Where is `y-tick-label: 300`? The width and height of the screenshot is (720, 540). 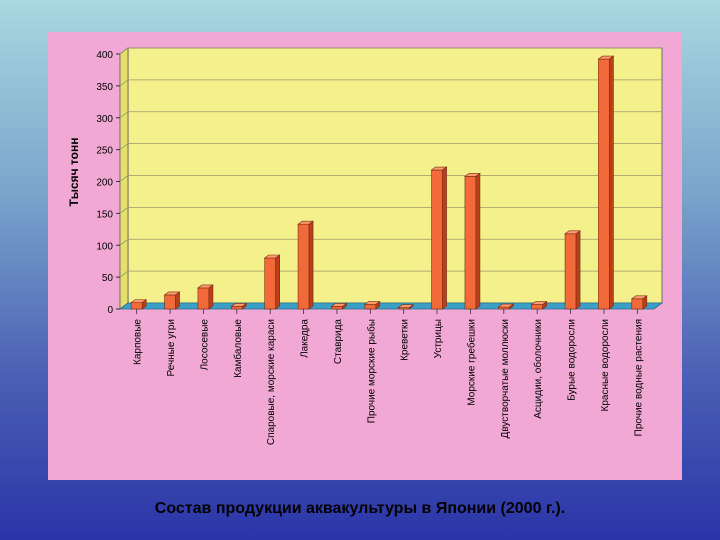
y-tick-label: 300 is located at coordinates (104, 119).